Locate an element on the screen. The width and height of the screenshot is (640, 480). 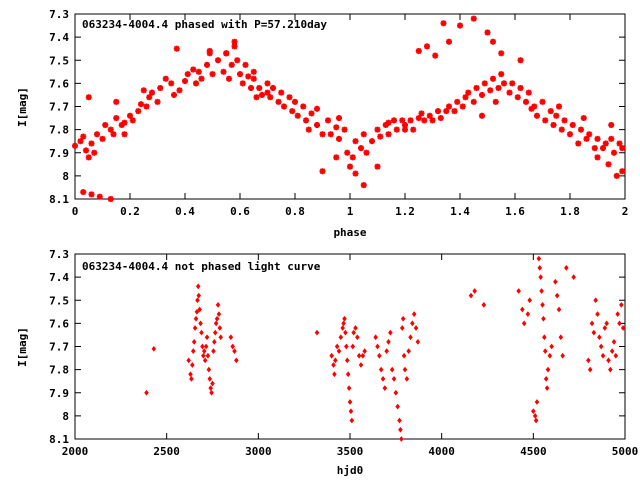
phased-y-tick-label: 7.6 is located at coordinates (59, 83).